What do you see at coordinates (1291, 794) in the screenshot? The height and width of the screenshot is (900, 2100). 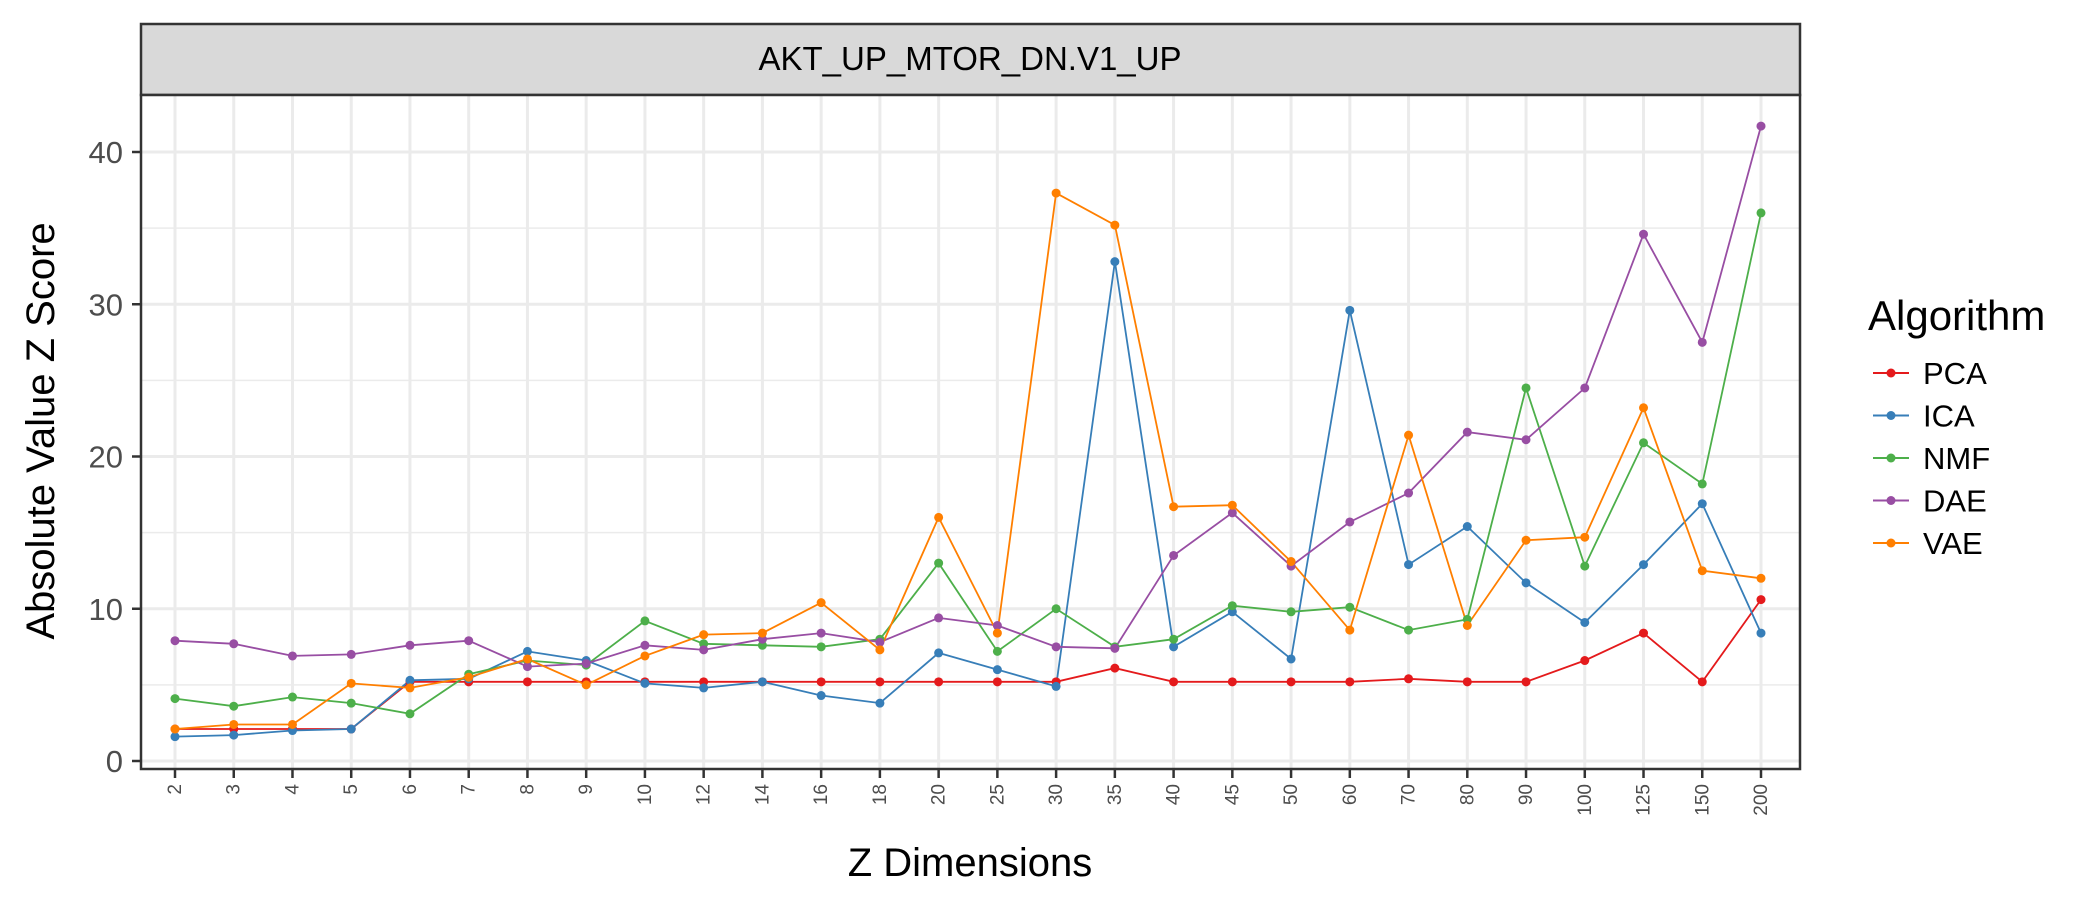 I see `x-tick-label: 50` at bounding box center [1291, 794].